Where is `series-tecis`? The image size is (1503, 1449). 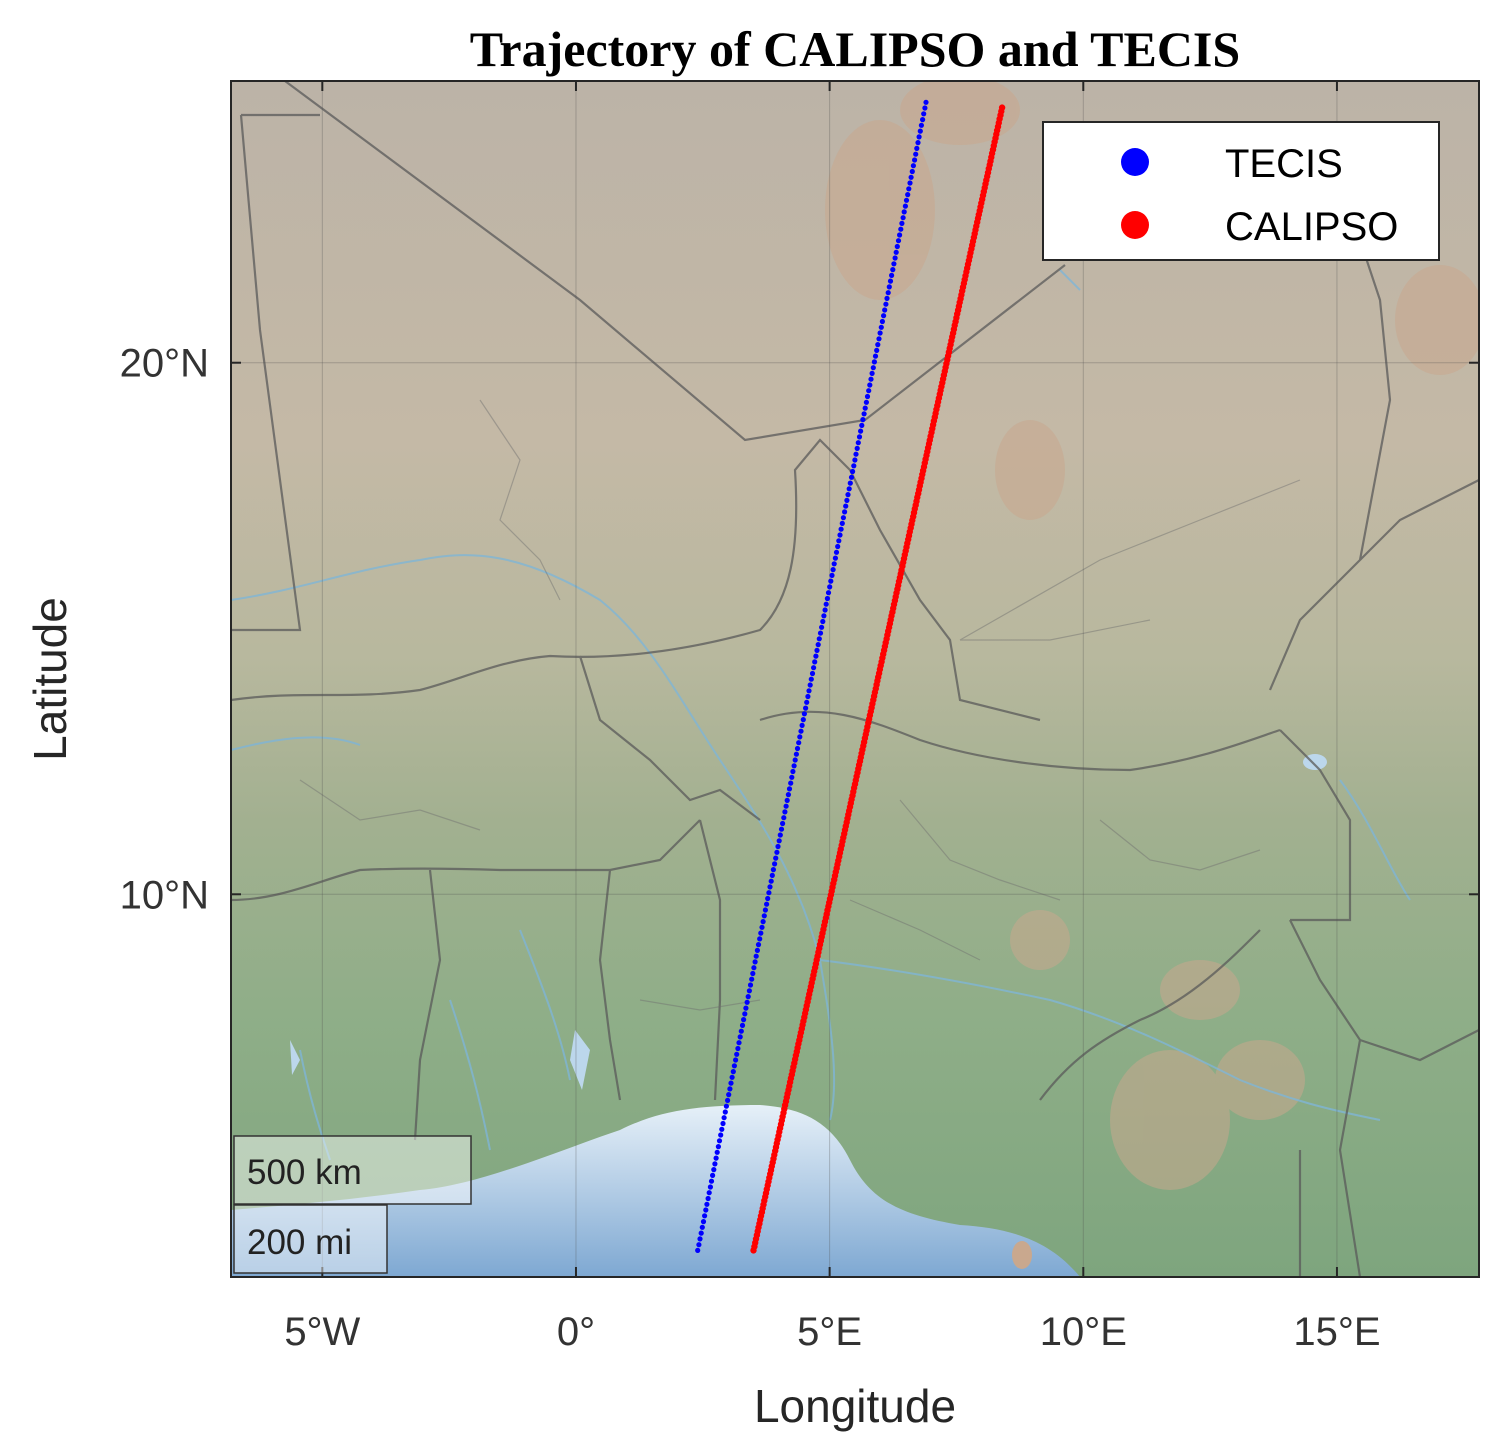 series-tecis is located at coordinates (812, 676).